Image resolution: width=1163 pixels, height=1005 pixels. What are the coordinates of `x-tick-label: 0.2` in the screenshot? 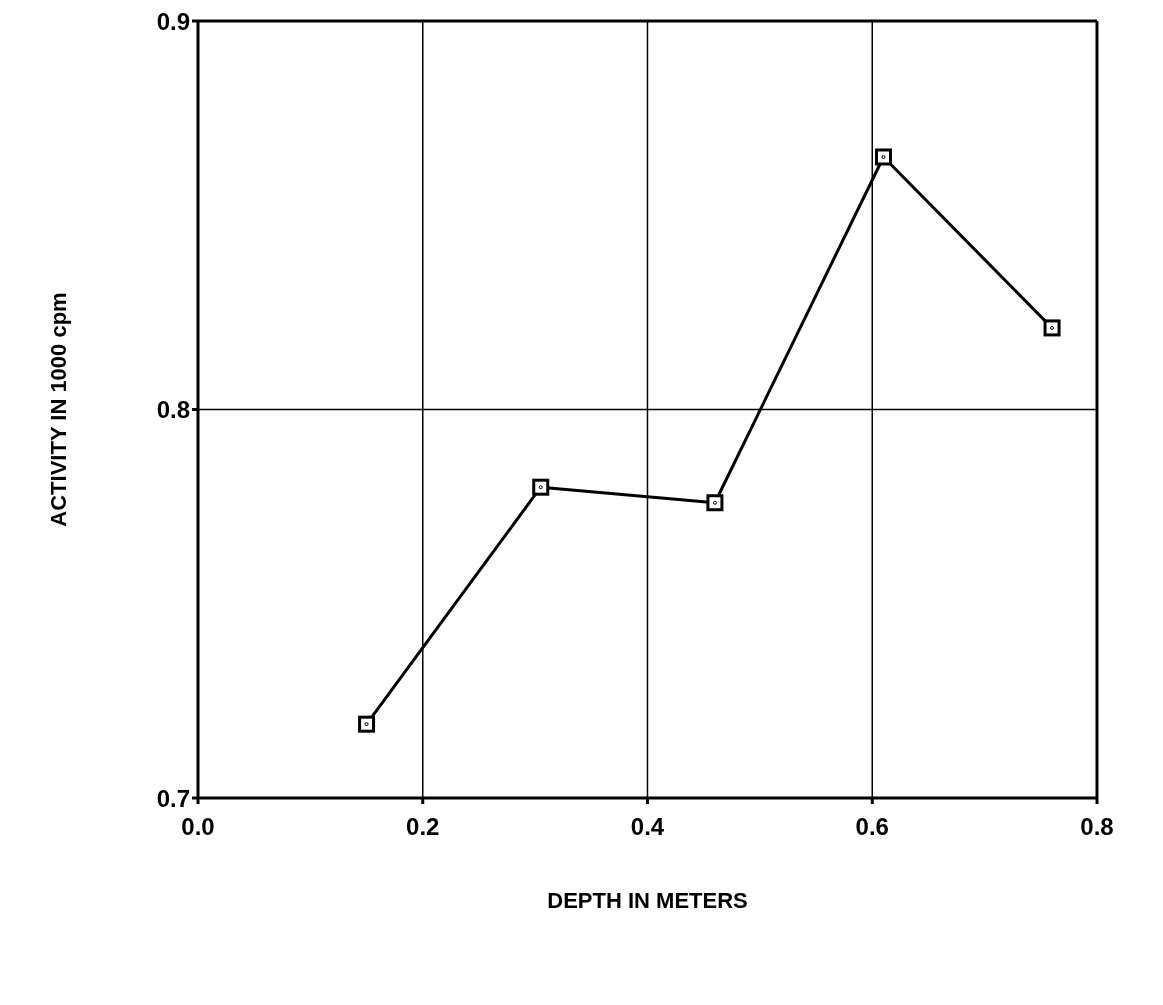 It's located at (423, 827).